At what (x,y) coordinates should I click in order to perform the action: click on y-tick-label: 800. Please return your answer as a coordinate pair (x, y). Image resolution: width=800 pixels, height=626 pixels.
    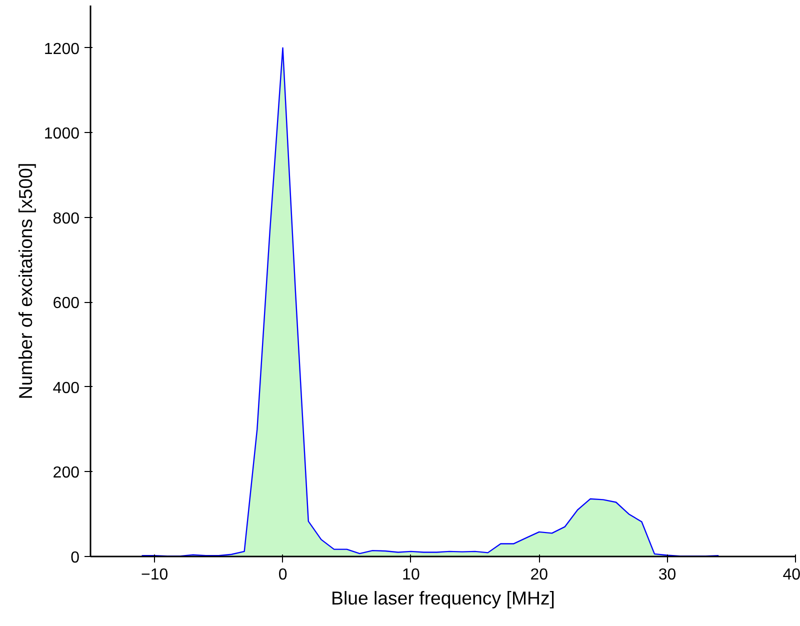
    Looking at the image, I should click on (66, 219).